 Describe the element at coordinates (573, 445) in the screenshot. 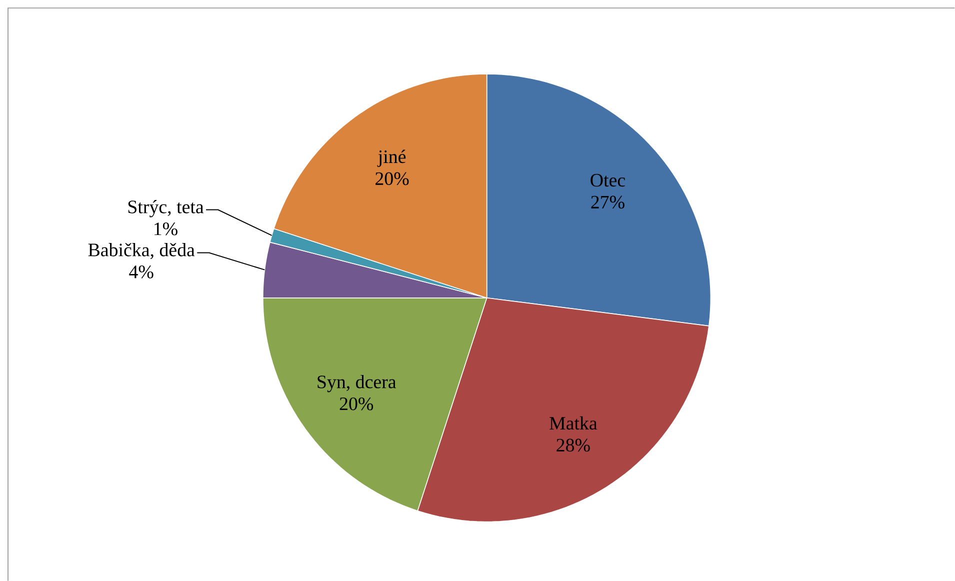

I see `data-label: 28%` at that location.